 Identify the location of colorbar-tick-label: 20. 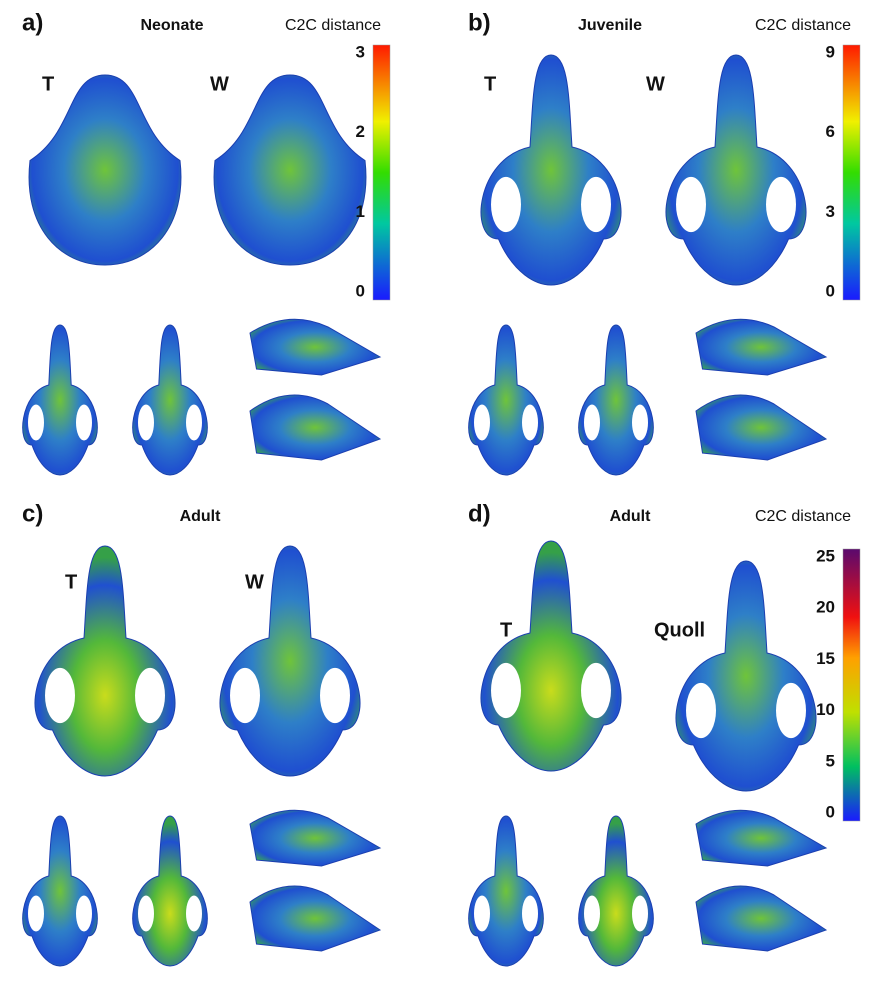
(825, 607).